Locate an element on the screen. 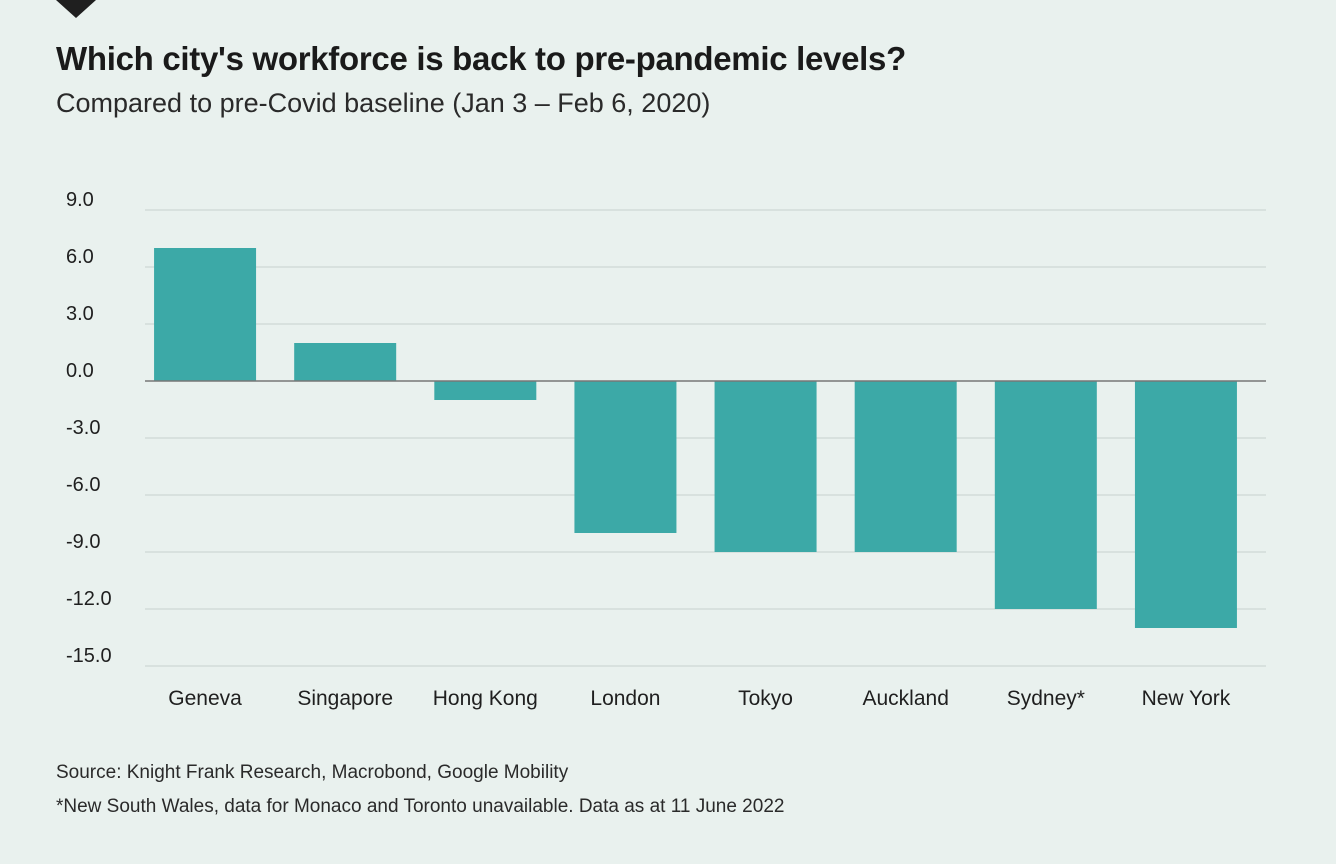  bar-new-york is located at coordinates (1185, 504).